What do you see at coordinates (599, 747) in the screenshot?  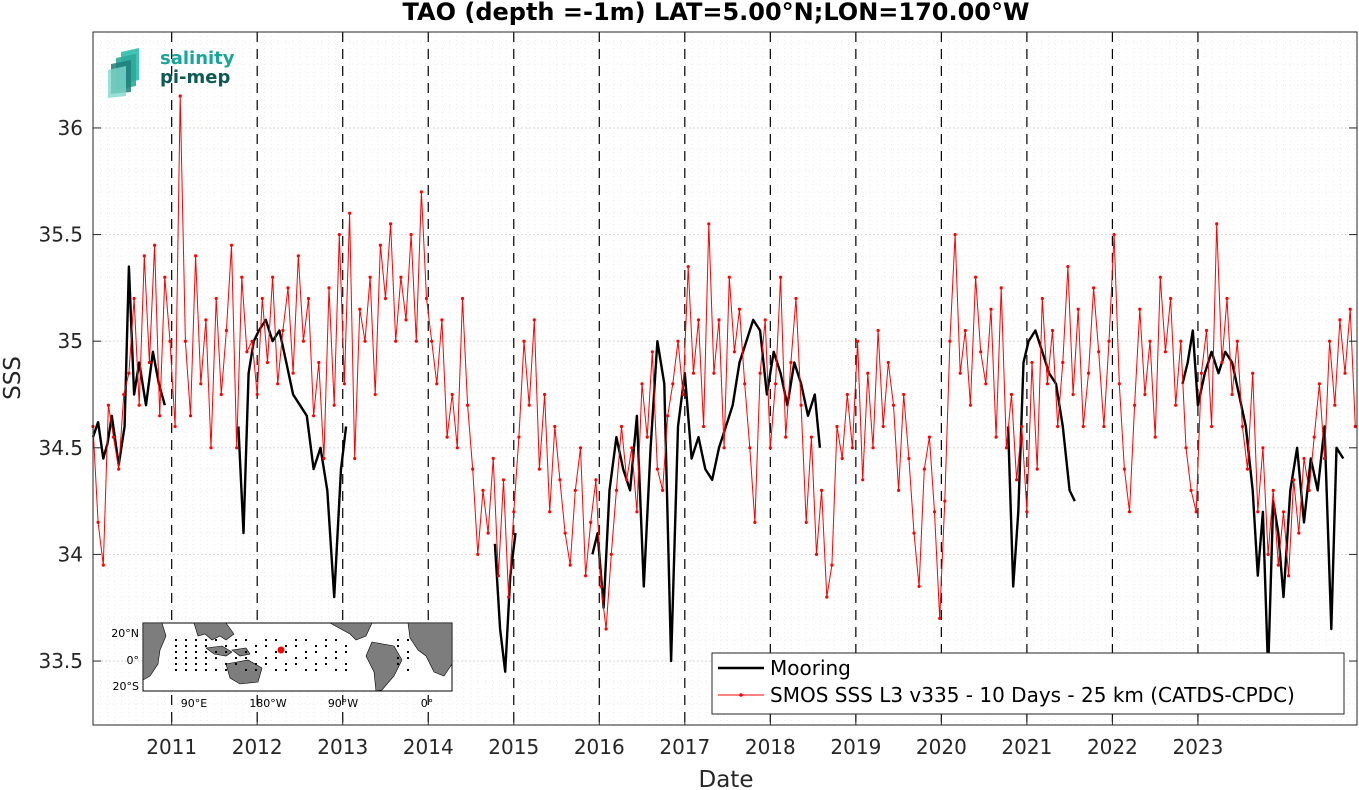 I see `x-tick-label-2016: 2016` at bounding box center [599, 747].